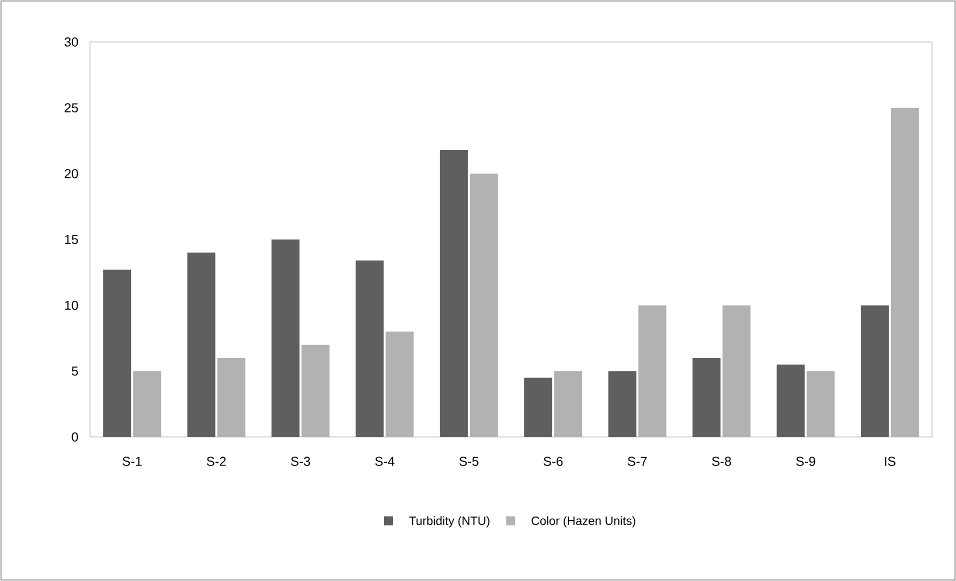  What do you see at coordinates (71, 42) in the screenshot?
I see `y-tick-label: 30` at bounding box center [71, 42].